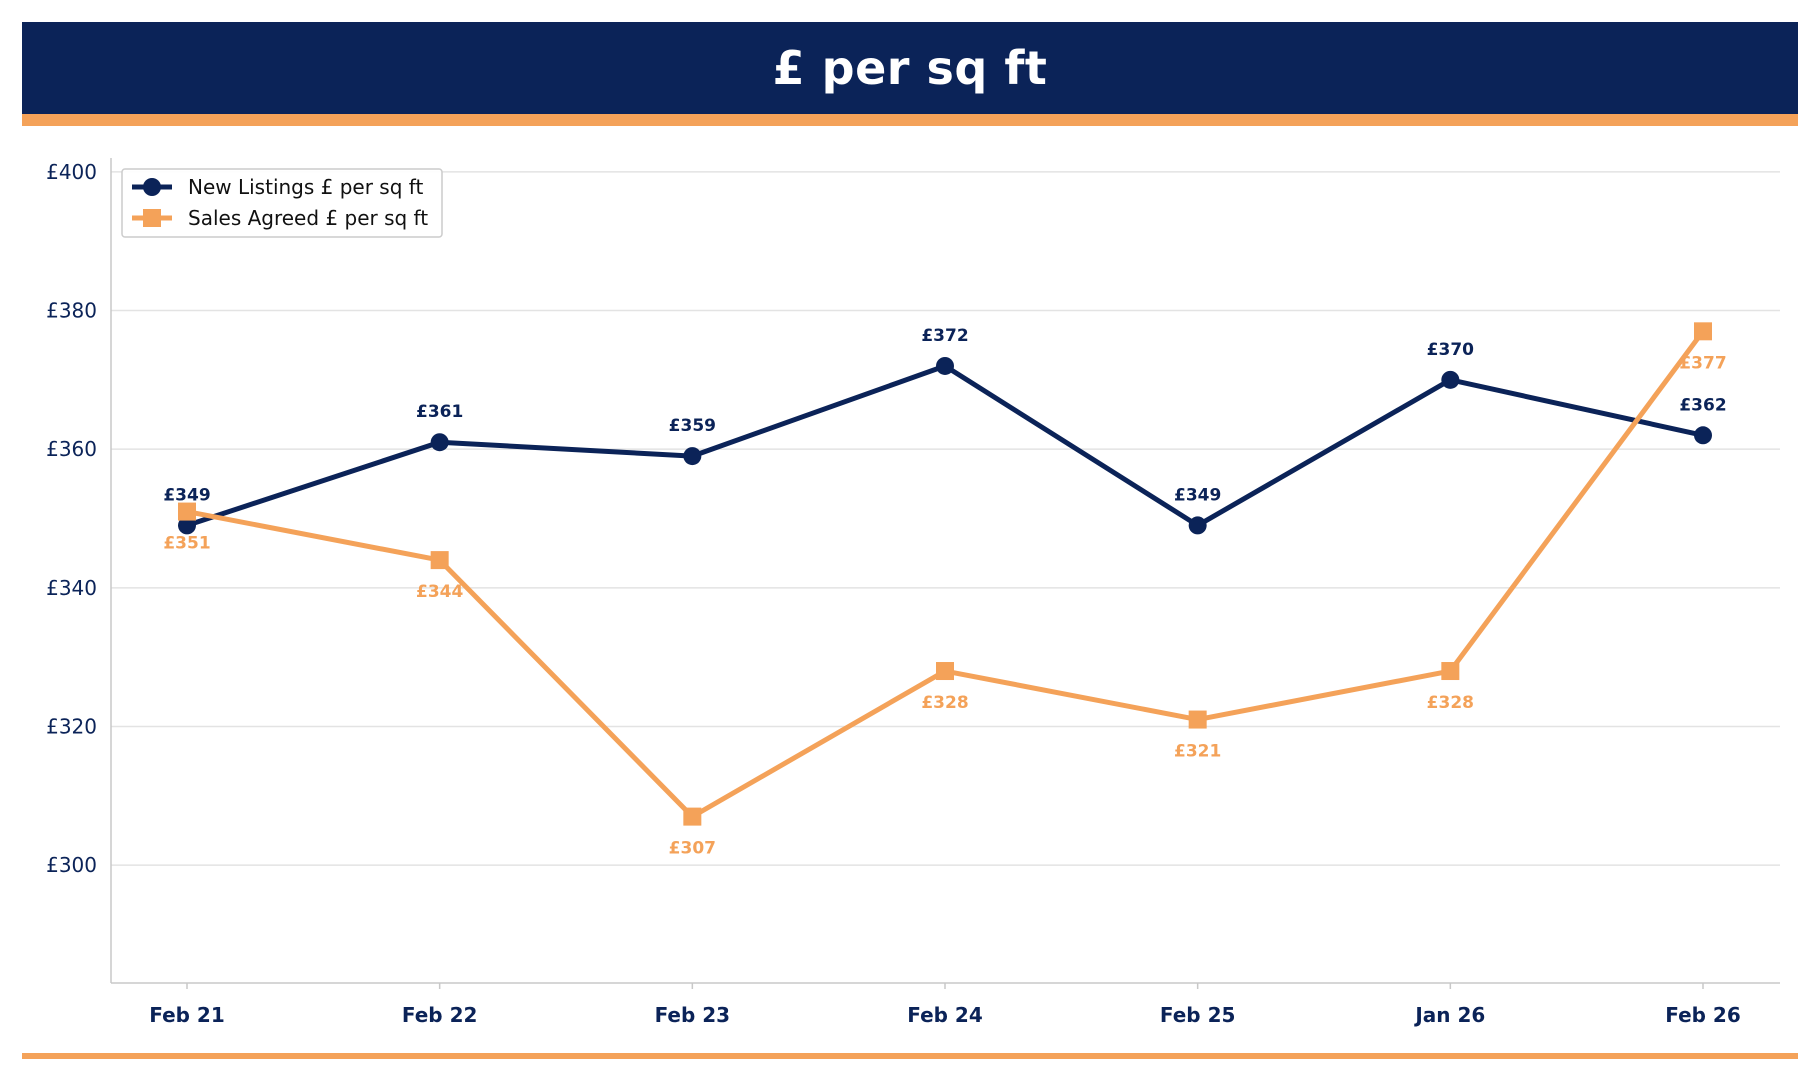 The image size is (1819, 1080). Describe the element at coordinates (282, 203) in the screenshot. I see `legend-box` at that location.